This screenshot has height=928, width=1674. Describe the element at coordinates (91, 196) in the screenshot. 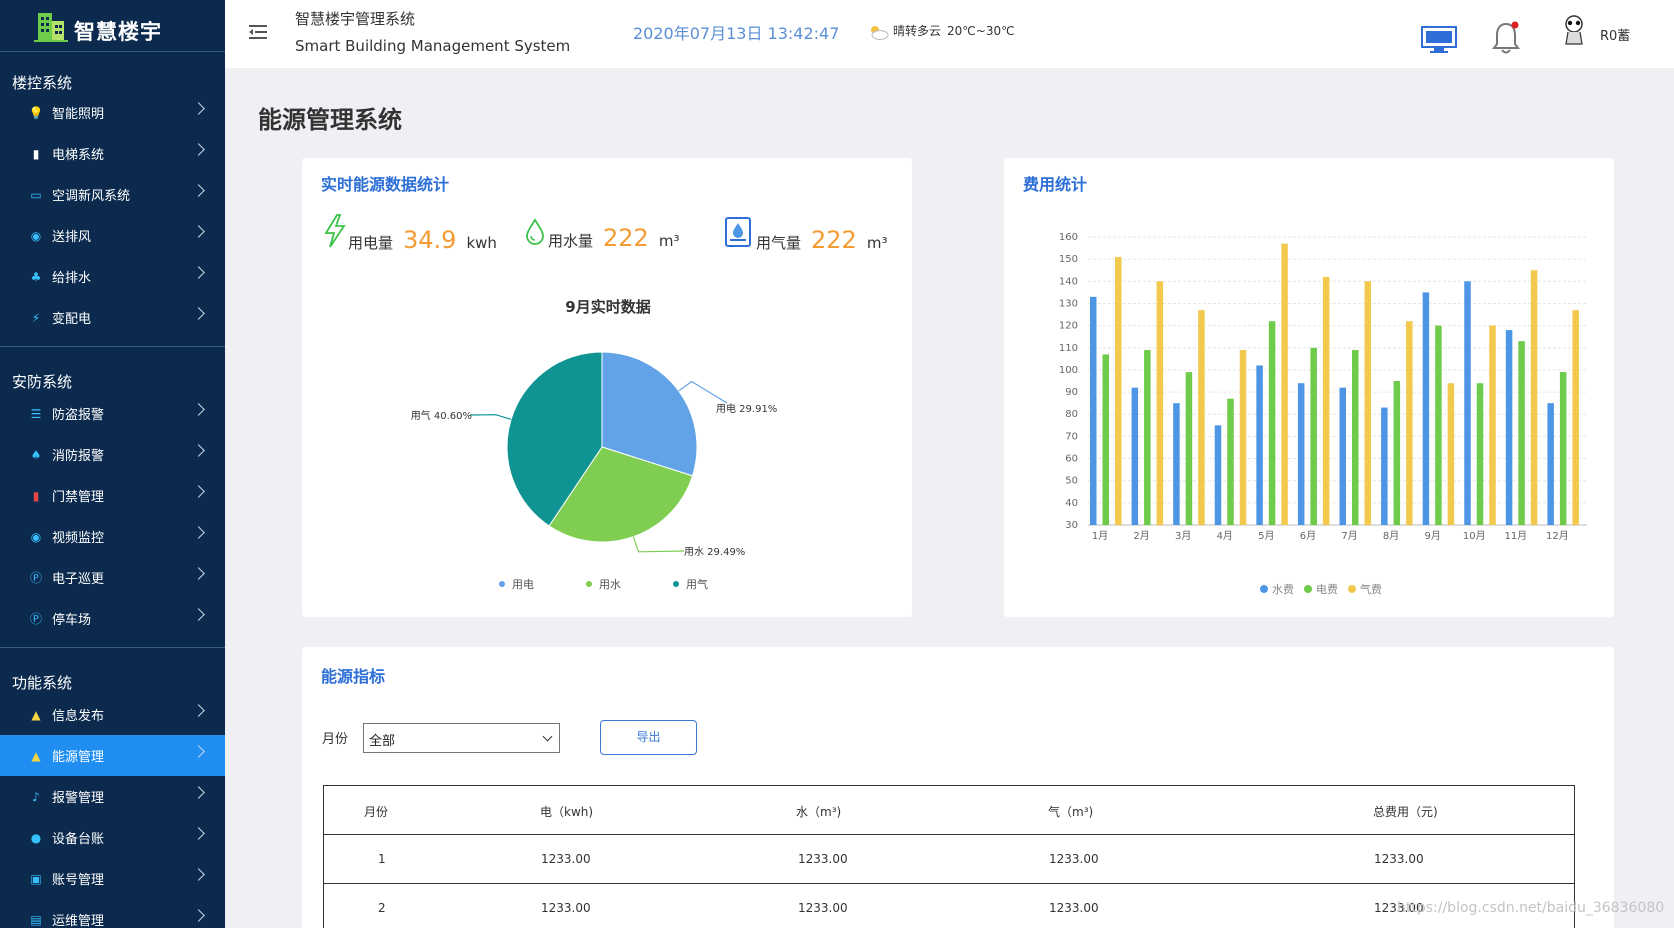

I see `sidebar-item-label: 空调新风系统` at that location.